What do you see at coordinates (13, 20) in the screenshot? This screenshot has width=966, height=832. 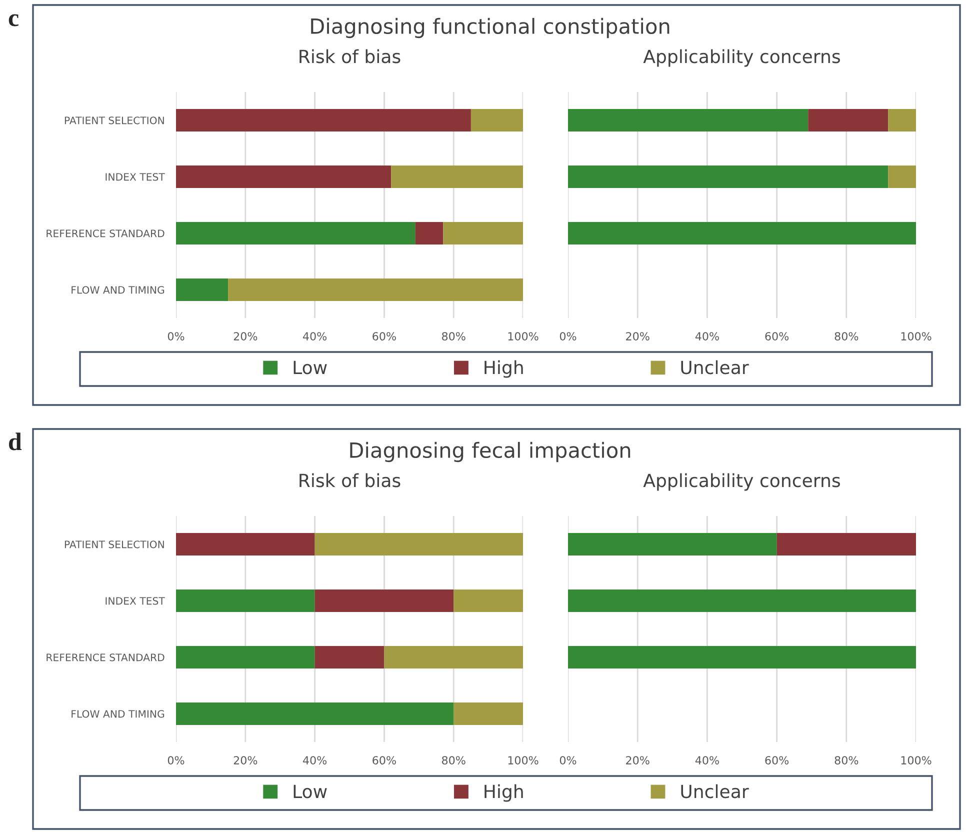 I see `text: c` at bounding box center [13, 20].